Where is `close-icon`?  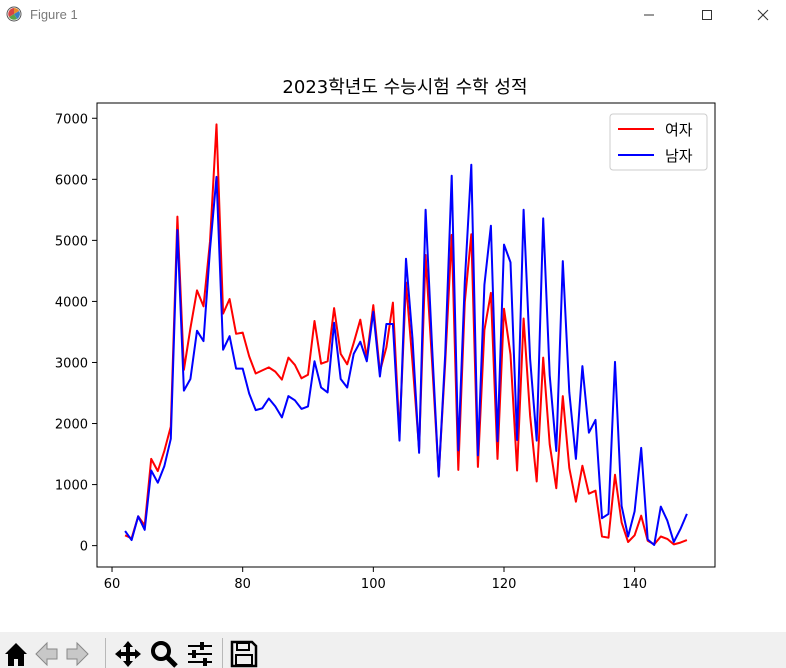 close-icon is located at coordinates (763, 15).